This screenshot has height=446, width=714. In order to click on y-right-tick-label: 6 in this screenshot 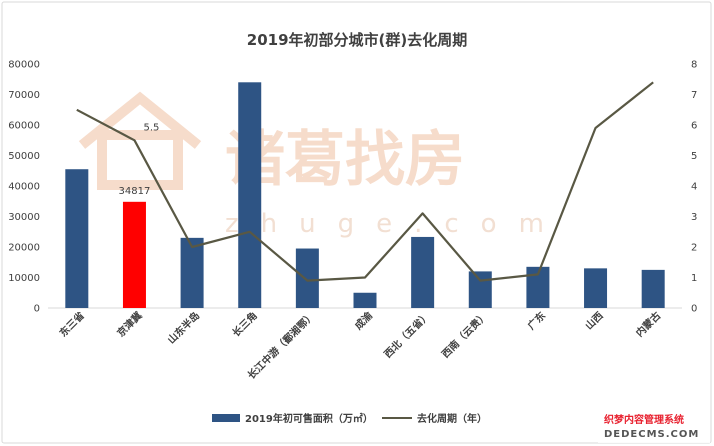, I will do `click(694, 126)`.